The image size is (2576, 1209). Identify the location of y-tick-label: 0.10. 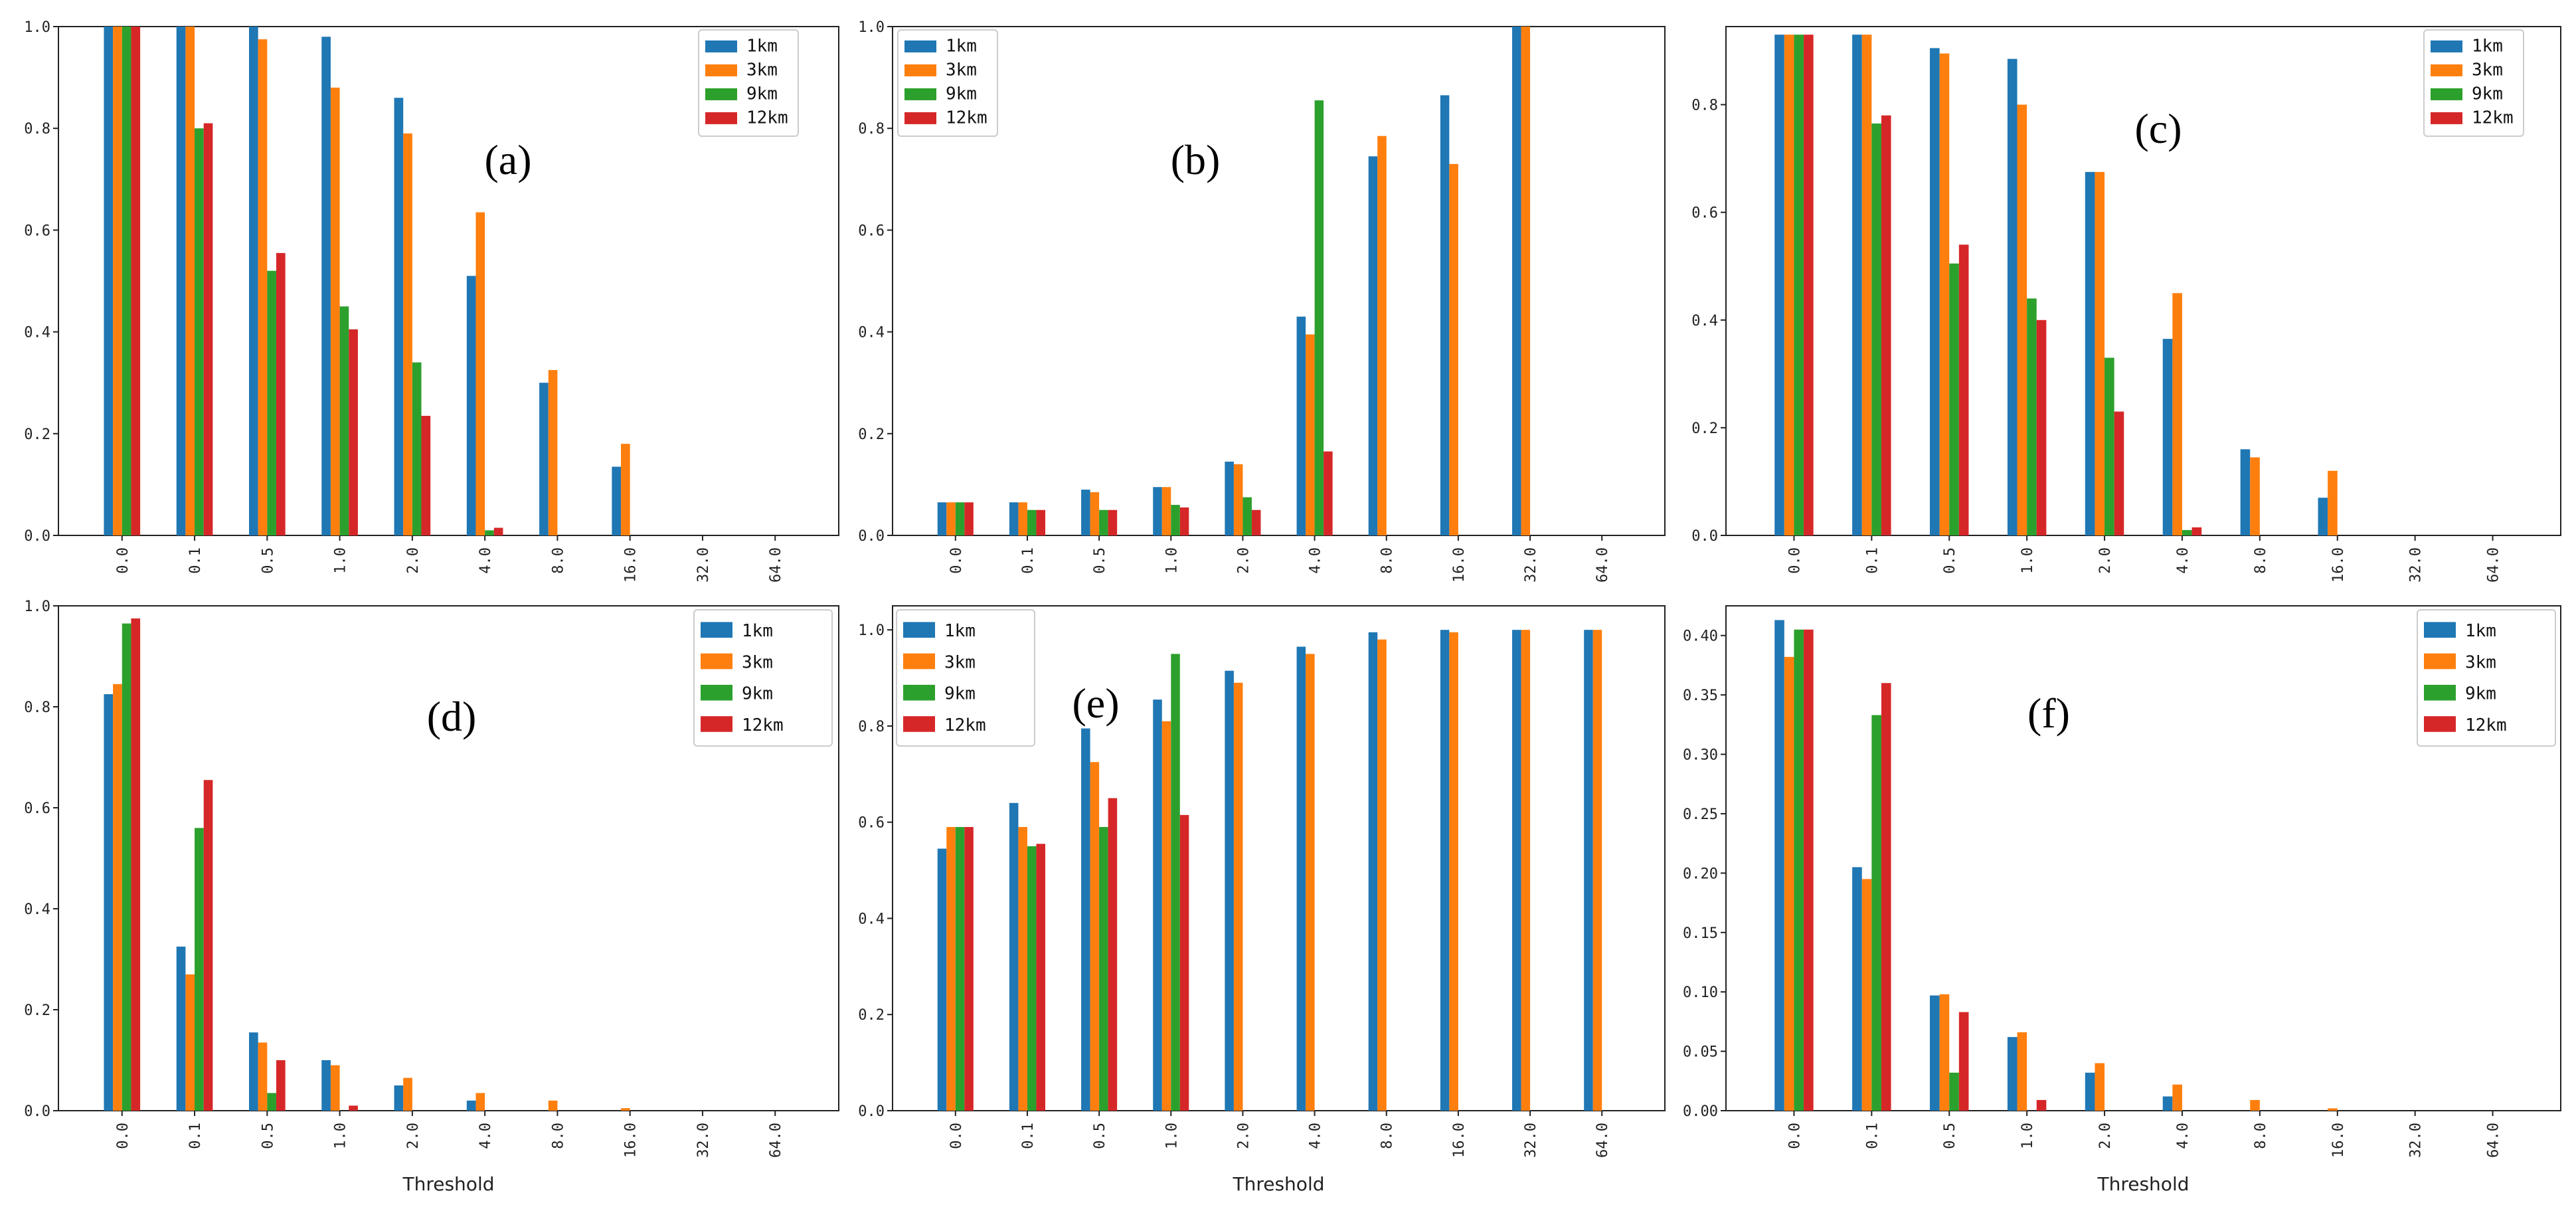
(1700, 992).